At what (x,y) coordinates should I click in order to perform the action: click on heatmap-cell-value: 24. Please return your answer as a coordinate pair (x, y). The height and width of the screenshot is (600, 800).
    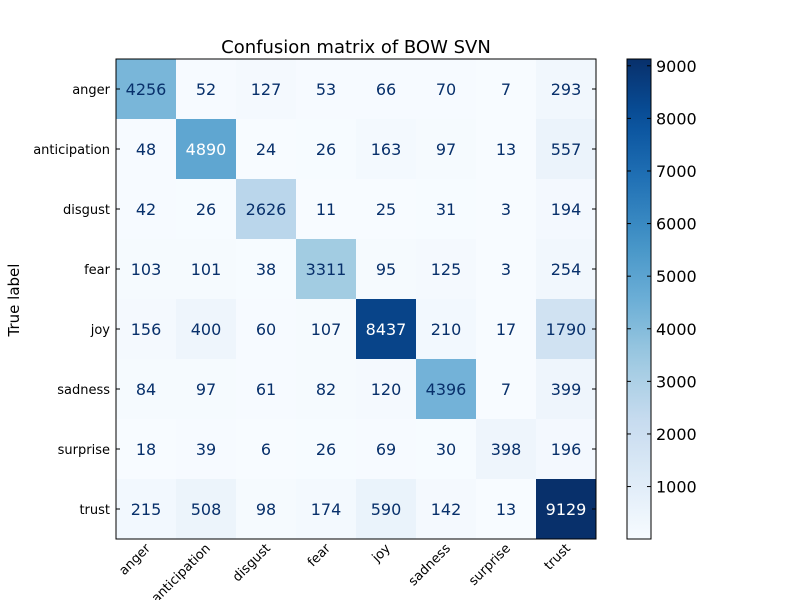
    Looking at the image, I should click on (266, 149).